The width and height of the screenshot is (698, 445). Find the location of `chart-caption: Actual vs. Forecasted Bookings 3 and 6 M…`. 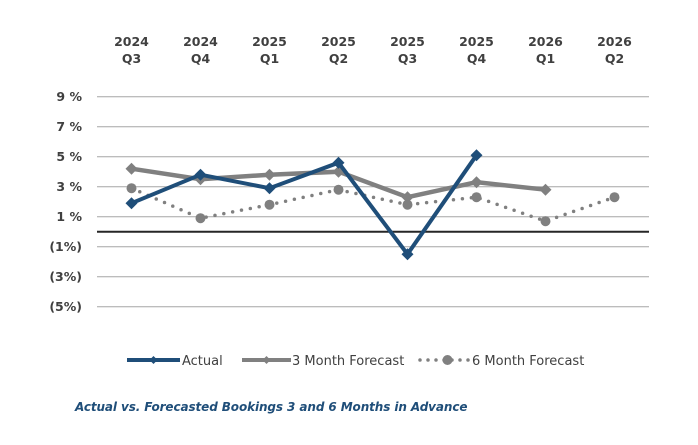

chart-caption: Actual vs. Forecasted Bookings 3 and 6 M… is located at coordinates (271, 407).